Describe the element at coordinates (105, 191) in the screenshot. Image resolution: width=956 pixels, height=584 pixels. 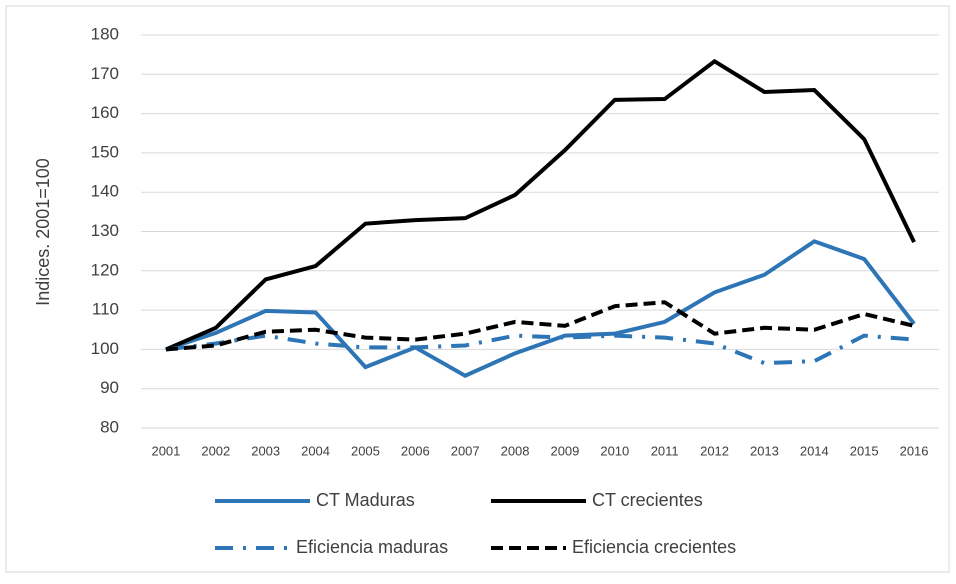
I see `y-tick-label: 140` at that location.